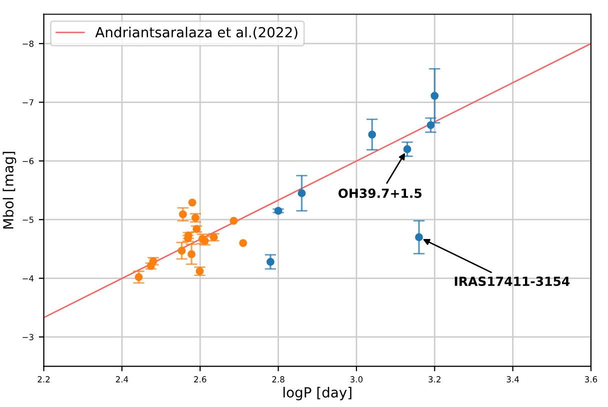 The width and height of the screenshot is (608, 407). I want to click on y-tick-label: −6, so click(28, 161).